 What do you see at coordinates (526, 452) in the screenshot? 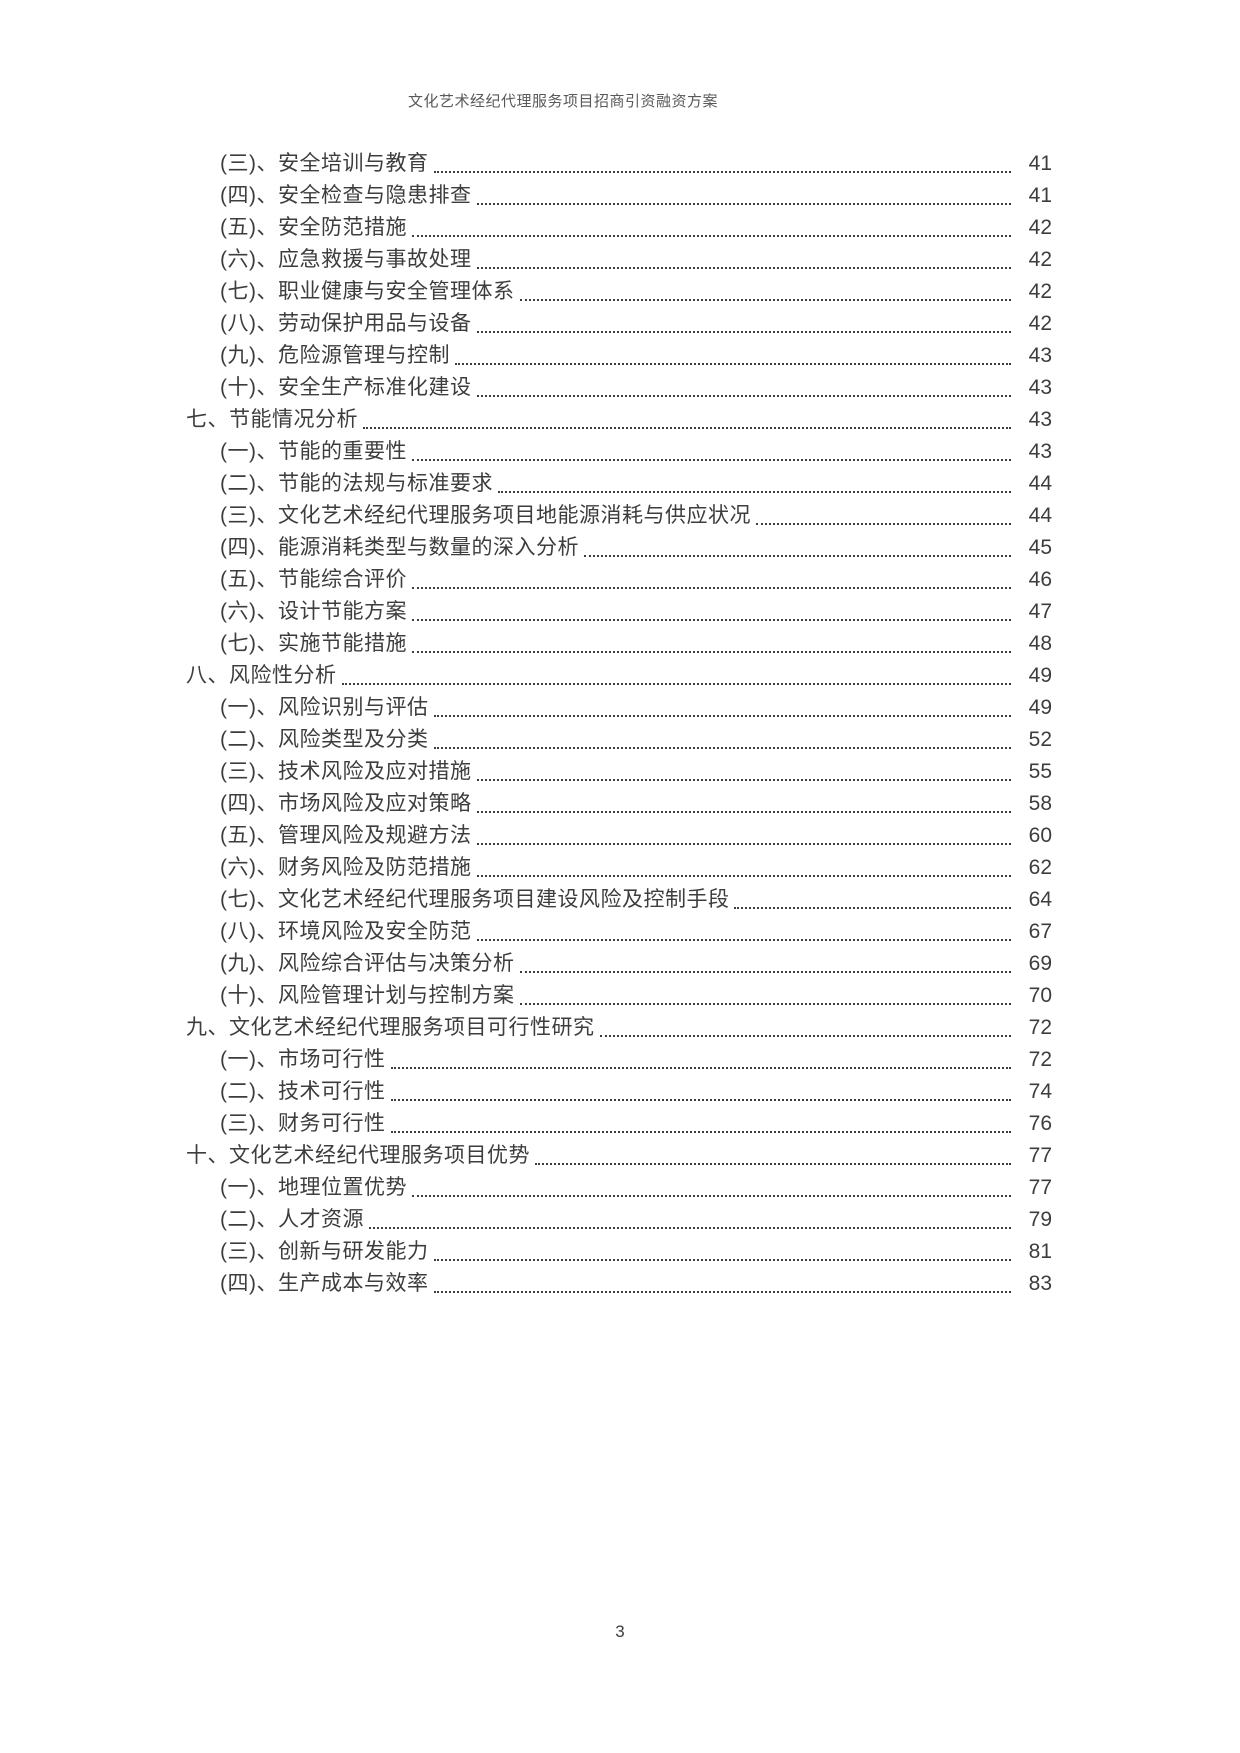
I see `toc-entry: (一)、节能的重要性 43` at bounding box center [526, 452].